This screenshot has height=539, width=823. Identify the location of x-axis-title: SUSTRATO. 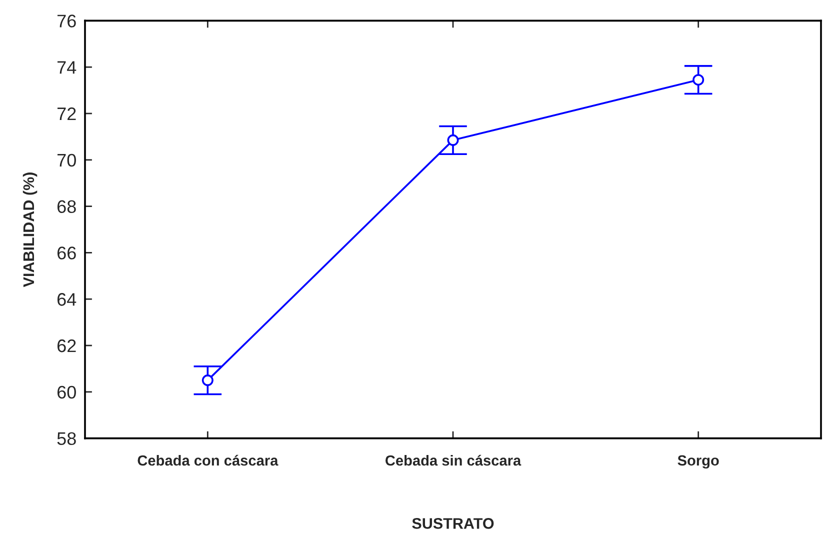
(453, 523).